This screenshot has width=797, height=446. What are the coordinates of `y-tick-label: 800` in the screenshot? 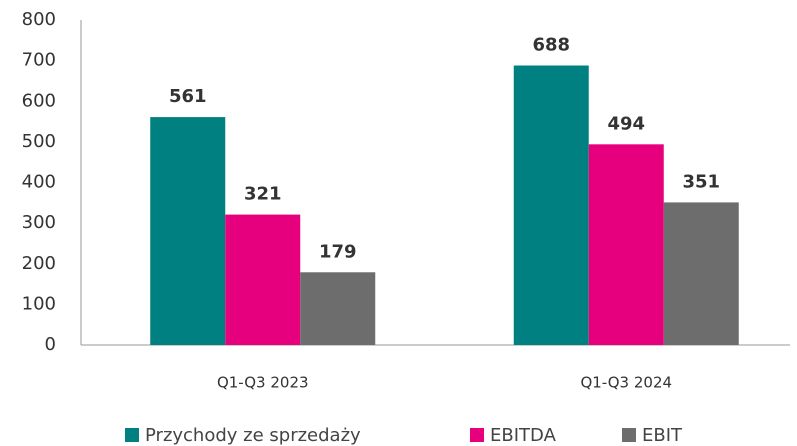 It's located at (39, 19).